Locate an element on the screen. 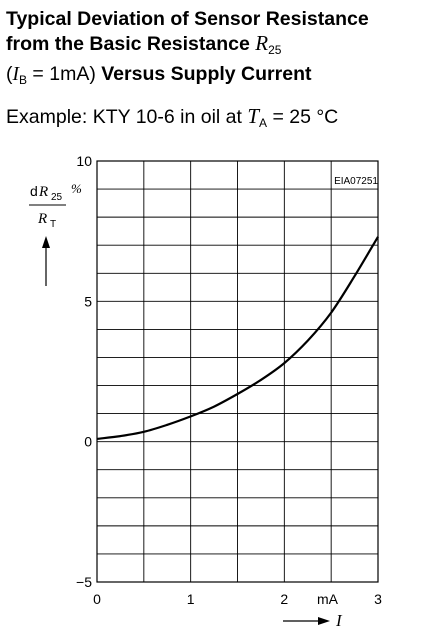 Image resolution: width=432 pixels, height=640 pixels. x-label-i: I is located at coordinates (339, 620).